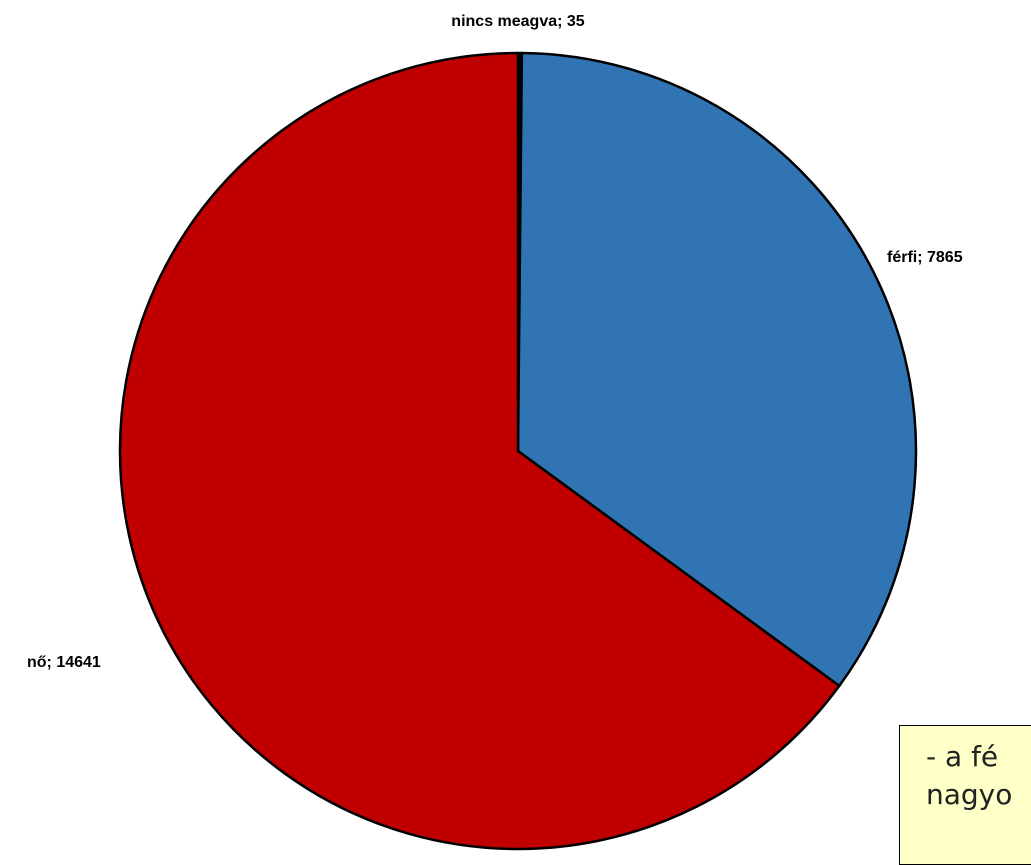  What do you see at coordinates (64, 662) in the screenshot?
I see `label-no: nő; 14641` at bounding box center [64, 662].